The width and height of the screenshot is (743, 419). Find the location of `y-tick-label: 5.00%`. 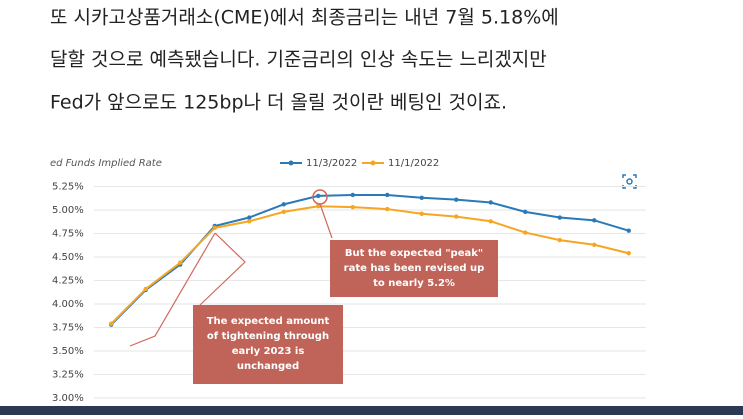

y-tick-label: 5.00% is located at coordinates (68, 210).